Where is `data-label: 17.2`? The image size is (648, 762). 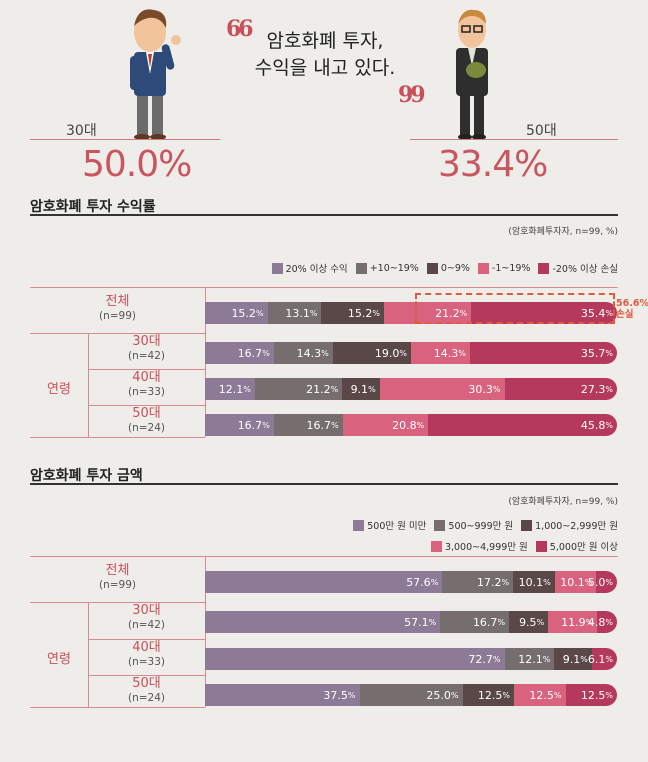
data-label: 17.2 is located at coordinates (489, 582).